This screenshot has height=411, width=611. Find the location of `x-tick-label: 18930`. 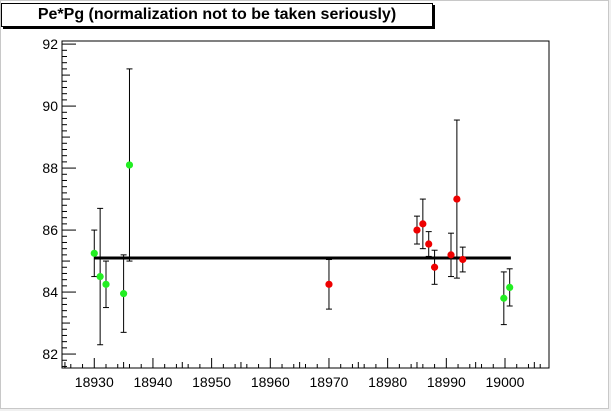

x-tick-label: 18930 is located at coordinates (94, 382).